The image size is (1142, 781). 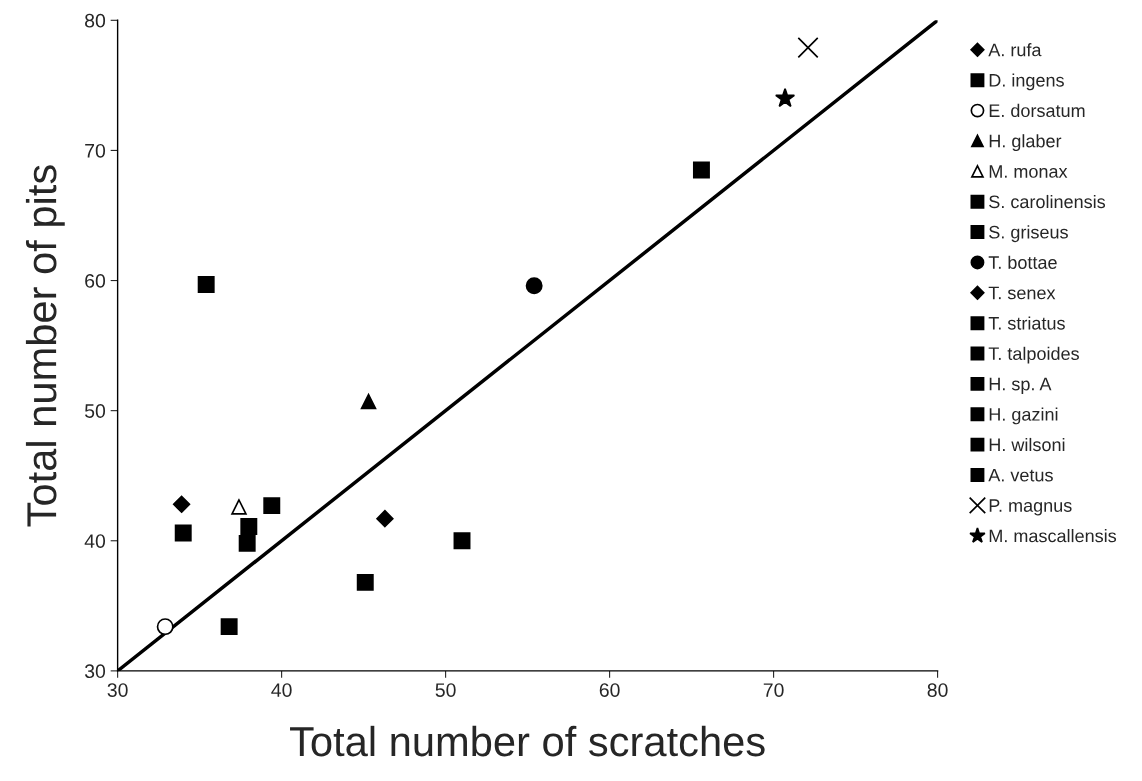 I want to click on y-tick-label: 40, so click(x=95, y=541).